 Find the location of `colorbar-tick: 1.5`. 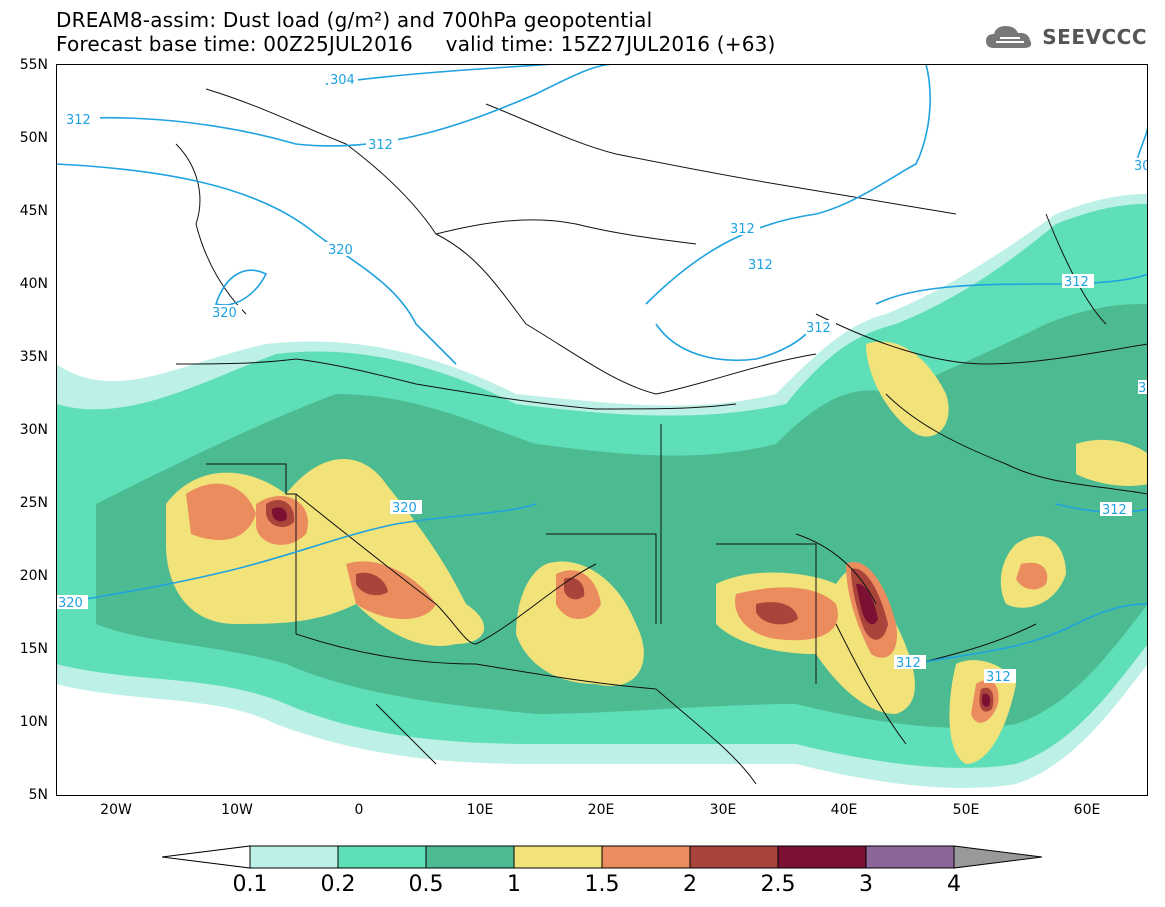

colorbar-tick: 1.5 is located at coordinates (602, 884).